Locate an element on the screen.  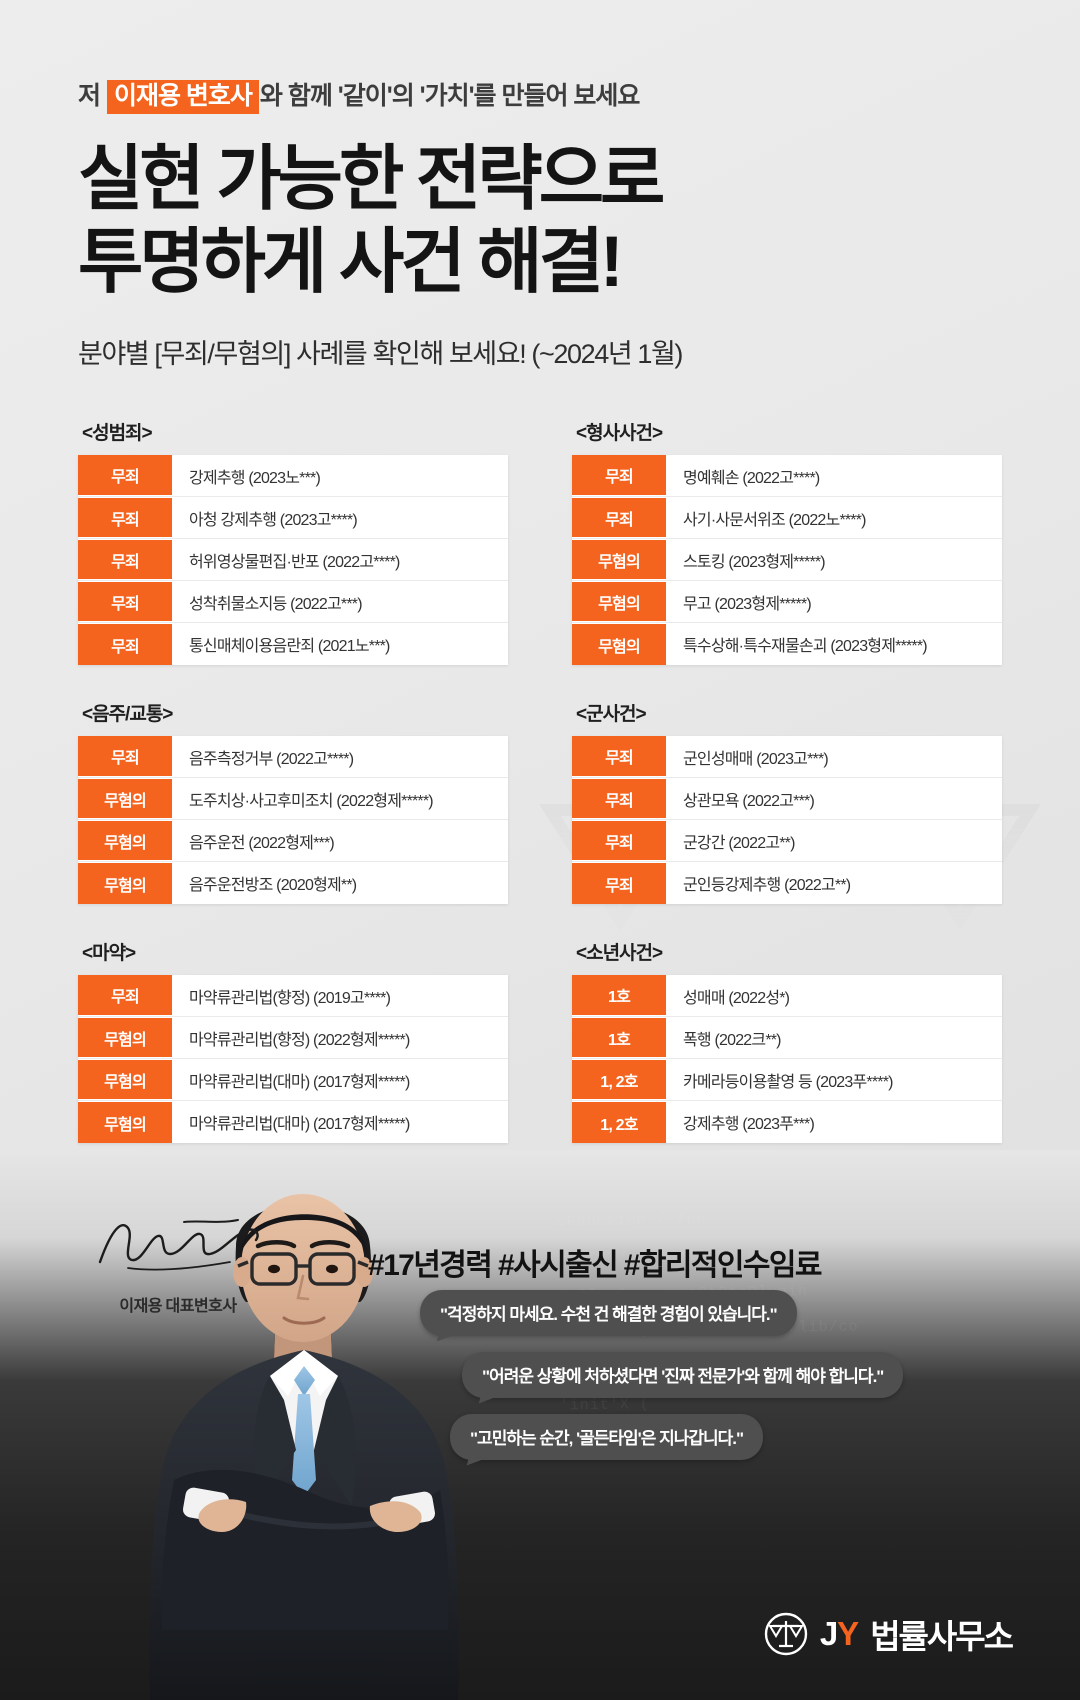
case-description: 허위영상물편집·반포 (2022고****) is located at coordinates (294, 562).